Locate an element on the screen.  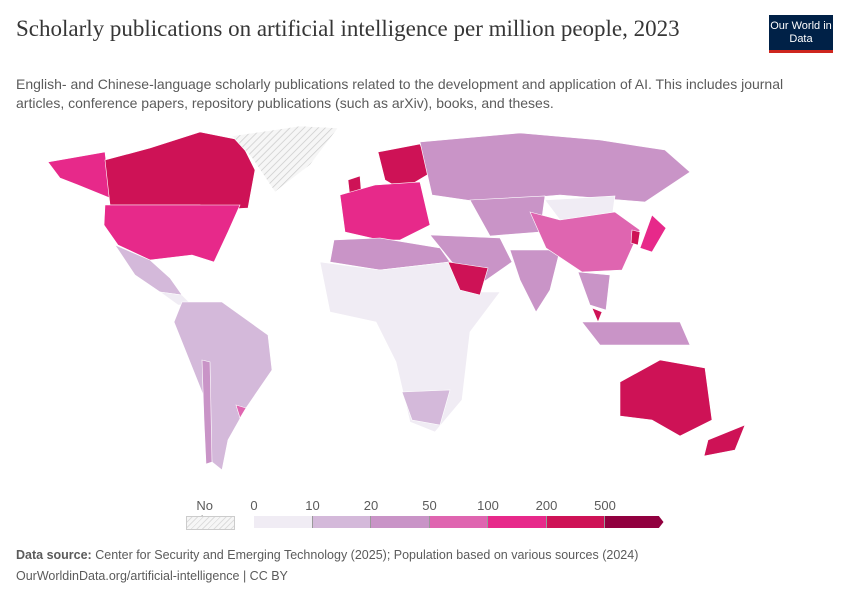
country-chile is located at coordinates (207, 412).